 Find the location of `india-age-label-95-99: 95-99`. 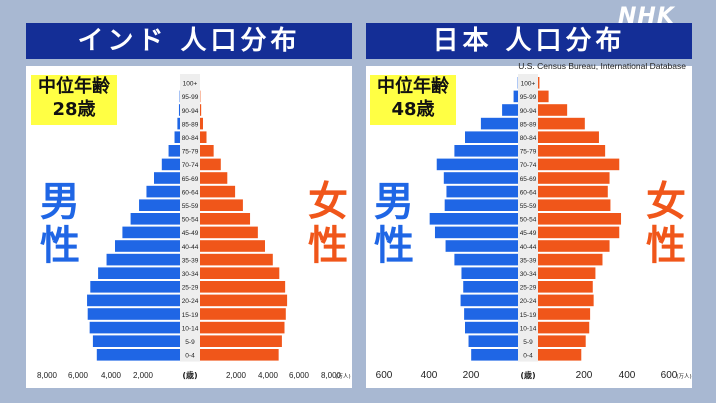

india-age-label-95-99: 95-99 is located at coordinates (190, 97).